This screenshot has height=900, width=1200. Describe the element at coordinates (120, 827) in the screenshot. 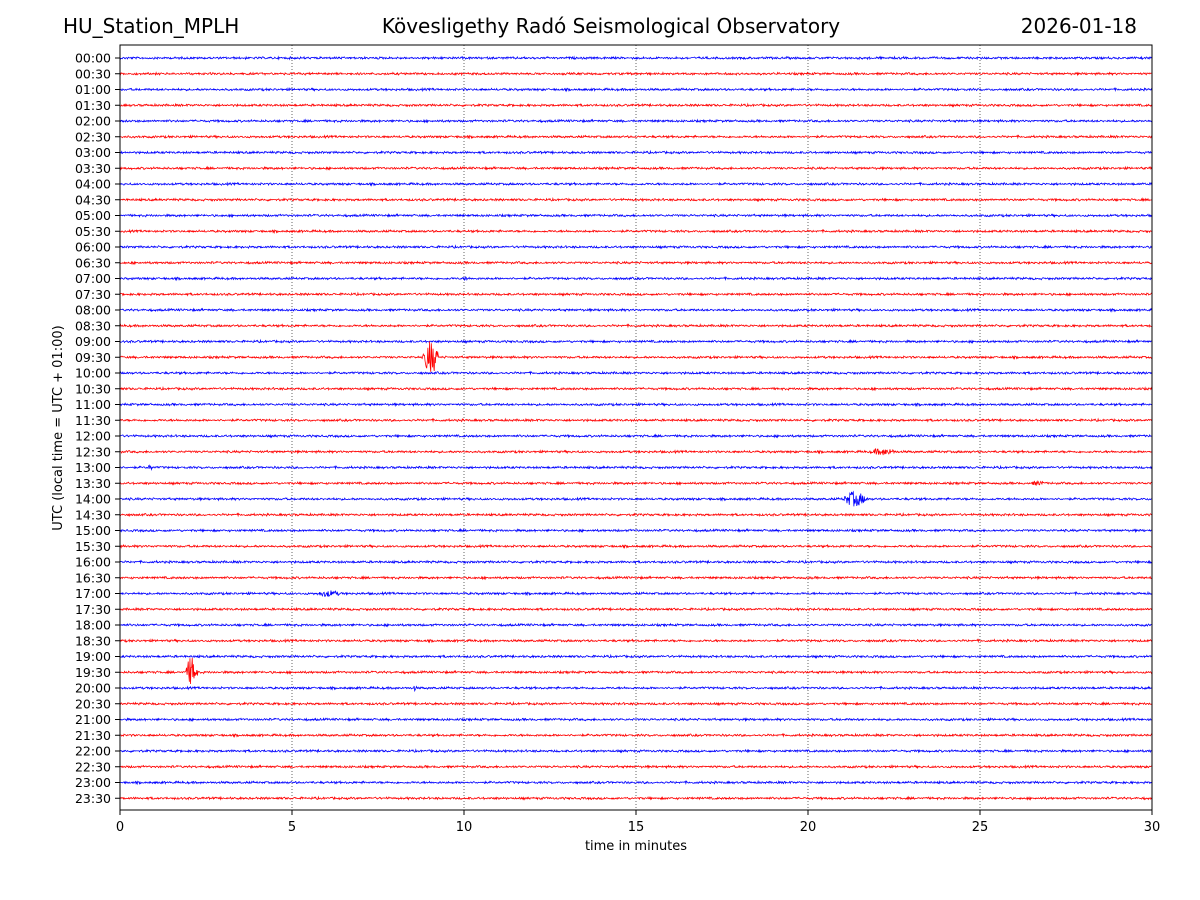

I see `x-tick-label: 0` at that location.